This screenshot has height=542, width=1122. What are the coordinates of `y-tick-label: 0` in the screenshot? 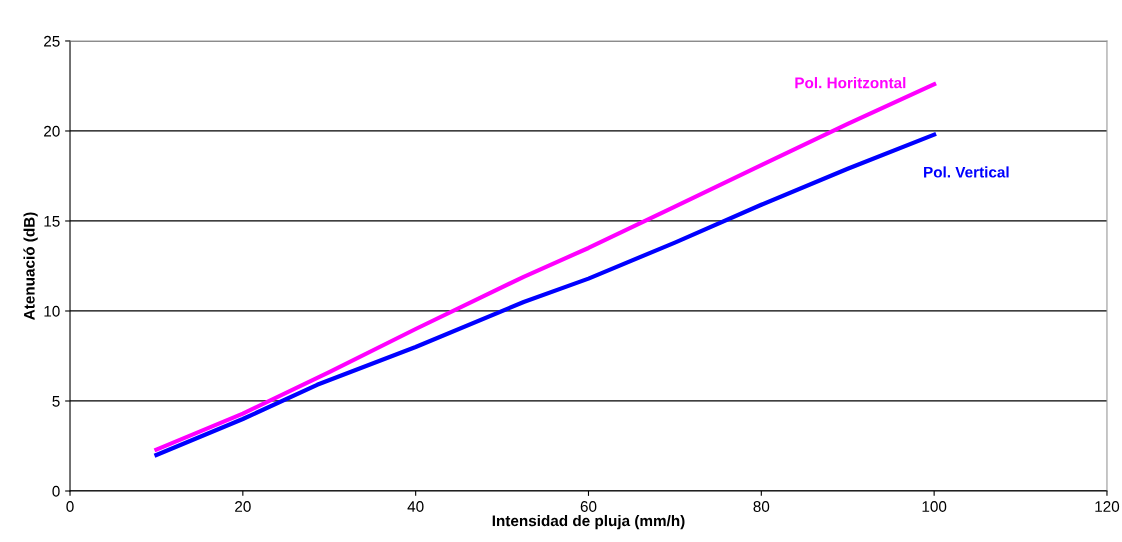 It's located at (56, 491).